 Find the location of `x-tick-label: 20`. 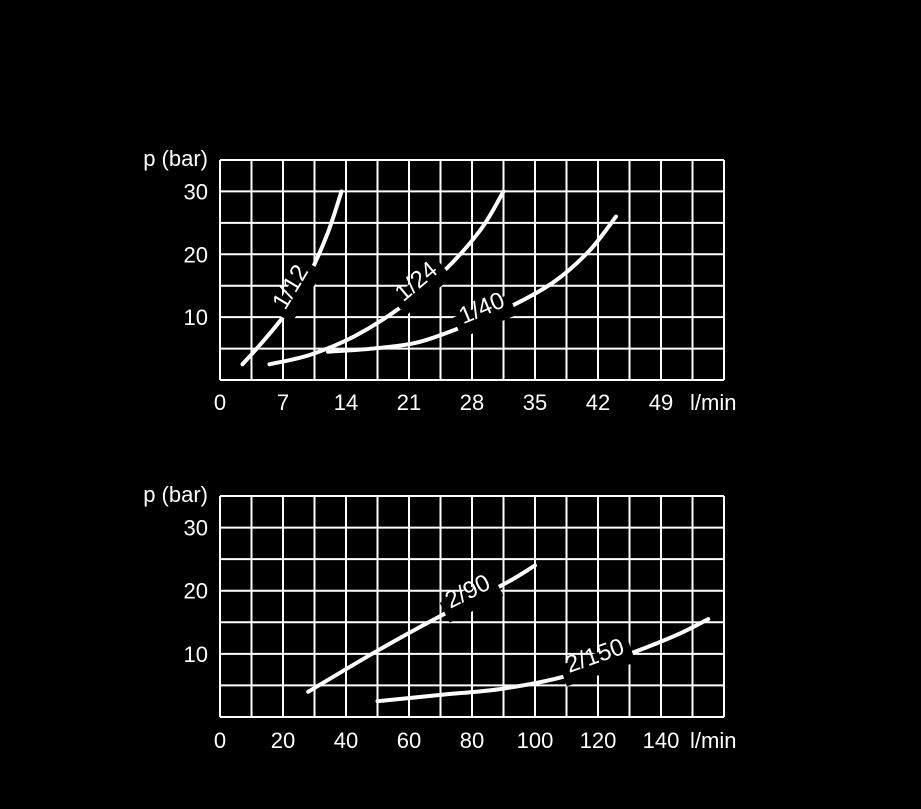

x-tick-label: 20 is located at coordinates (283, 740).